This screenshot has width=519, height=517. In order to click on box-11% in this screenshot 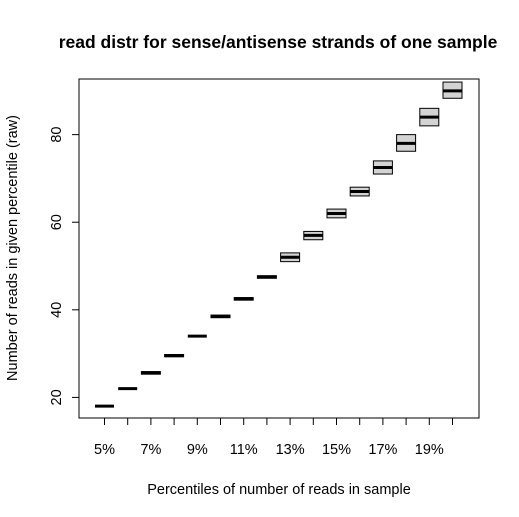, I will do `click(243, 299)`.